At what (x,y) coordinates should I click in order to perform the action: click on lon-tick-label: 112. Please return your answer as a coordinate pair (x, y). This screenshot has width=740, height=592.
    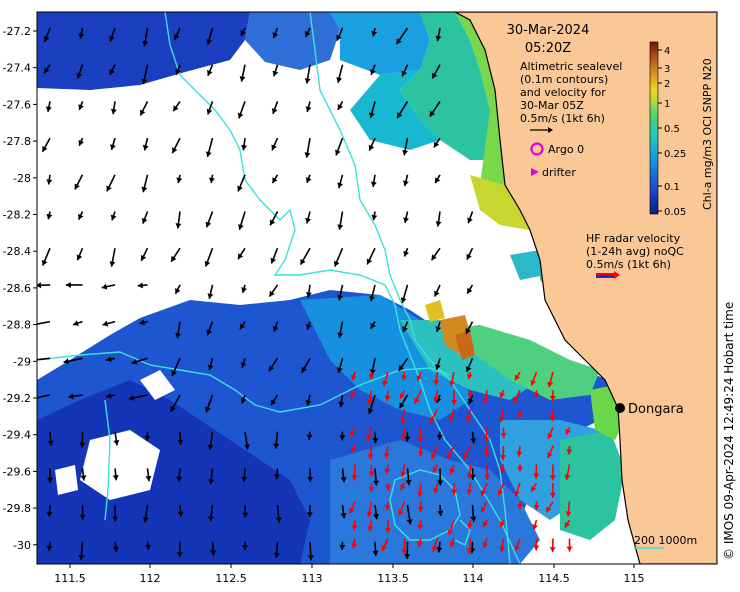
    Looking at the image, I should click on (150, 578).